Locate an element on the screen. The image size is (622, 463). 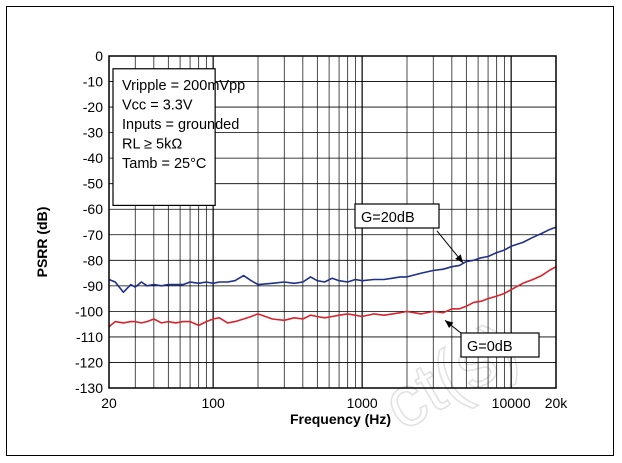
x-tick-label: 100 is located at coordinates (213, 403).